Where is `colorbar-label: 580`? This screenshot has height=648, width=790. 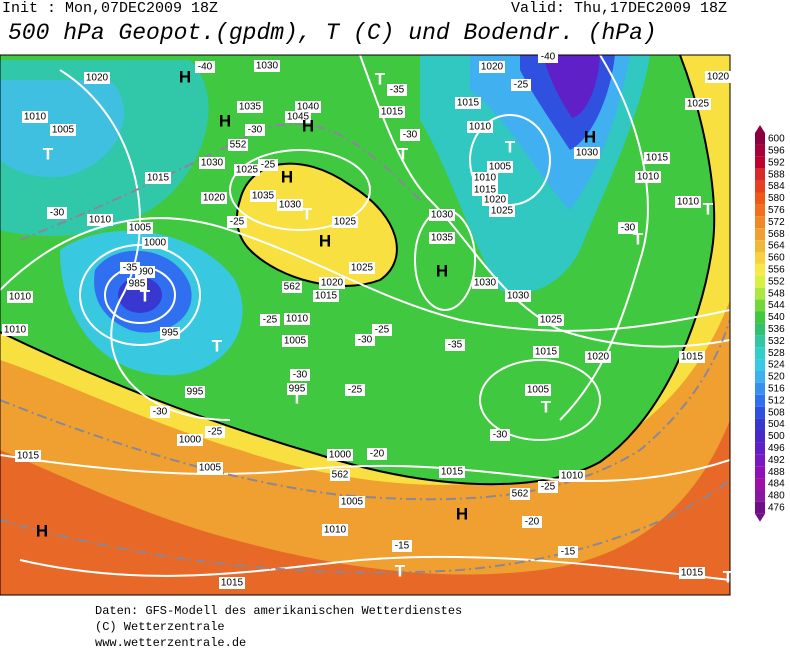 colorbar-label: 580 is located at coordinates (776, 198).